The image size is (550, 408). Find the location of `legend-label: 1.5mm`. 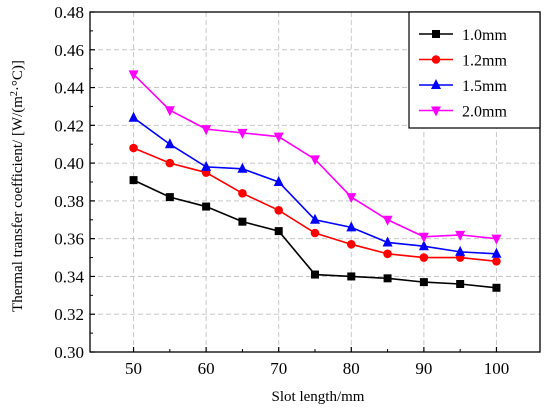

legend-label: 1.5mm is located at coordinates (484, 86).